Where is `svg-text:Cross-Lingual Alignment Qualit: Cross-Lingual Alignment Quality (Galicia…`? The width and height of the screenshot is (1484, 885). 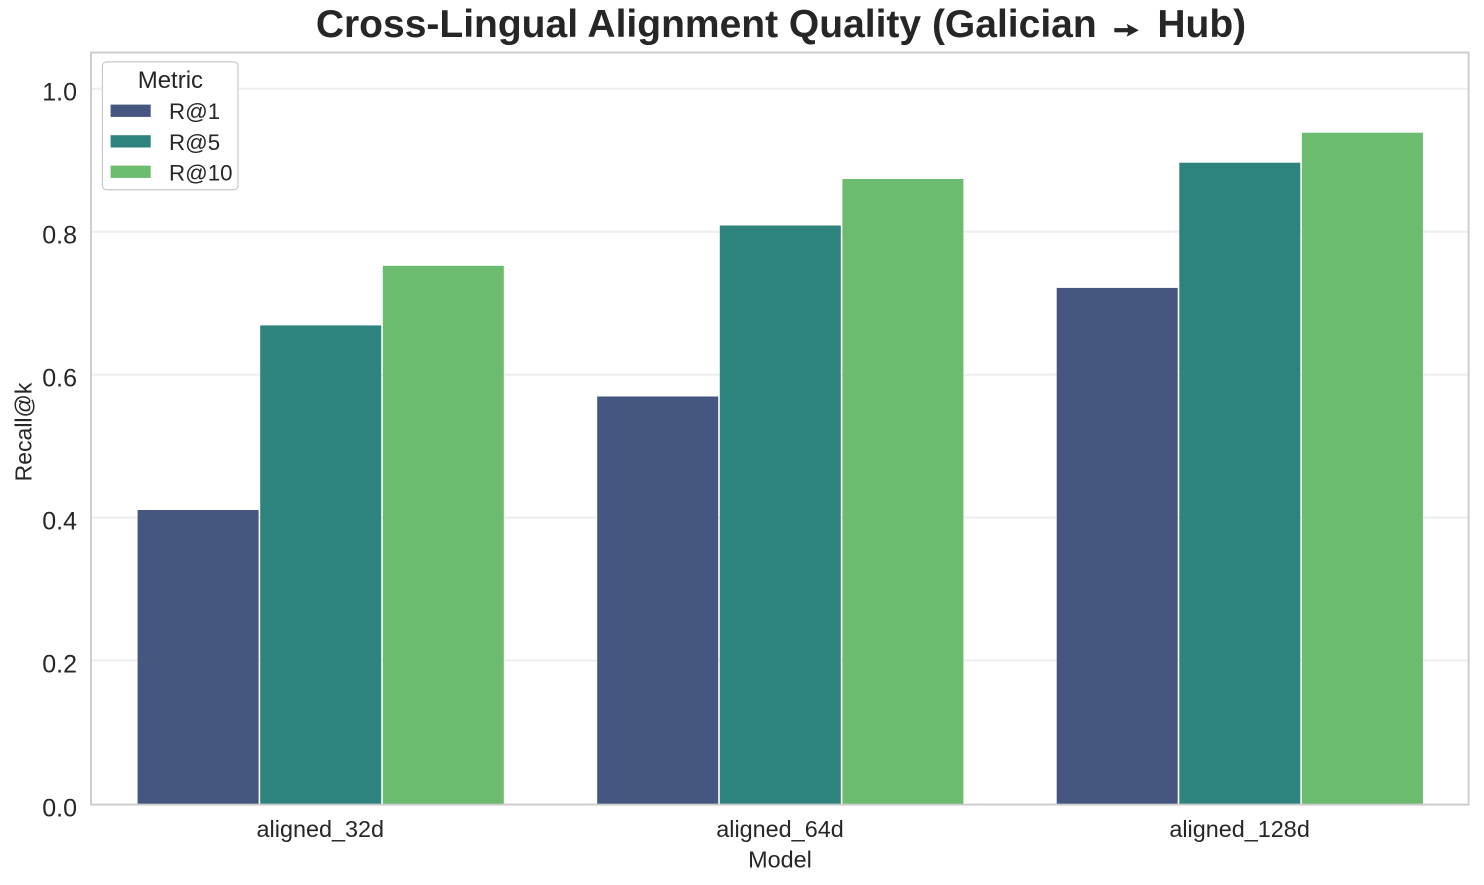
svg-text:Cross-Lingual Alignment Qualit: Cross-Lingual Alignment Quality (Galicia… is located at coordinates (781, 24).